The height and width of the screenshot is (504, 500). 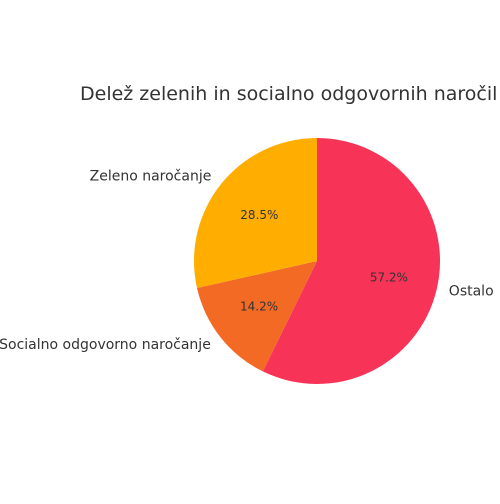 What do you see at coordinates (105, 345) in the screenshot?
I see `pie-category-label-socialno-odgovorno-narocanje: Socialno odgovorno naročanje` at bounding box center [105, 345].